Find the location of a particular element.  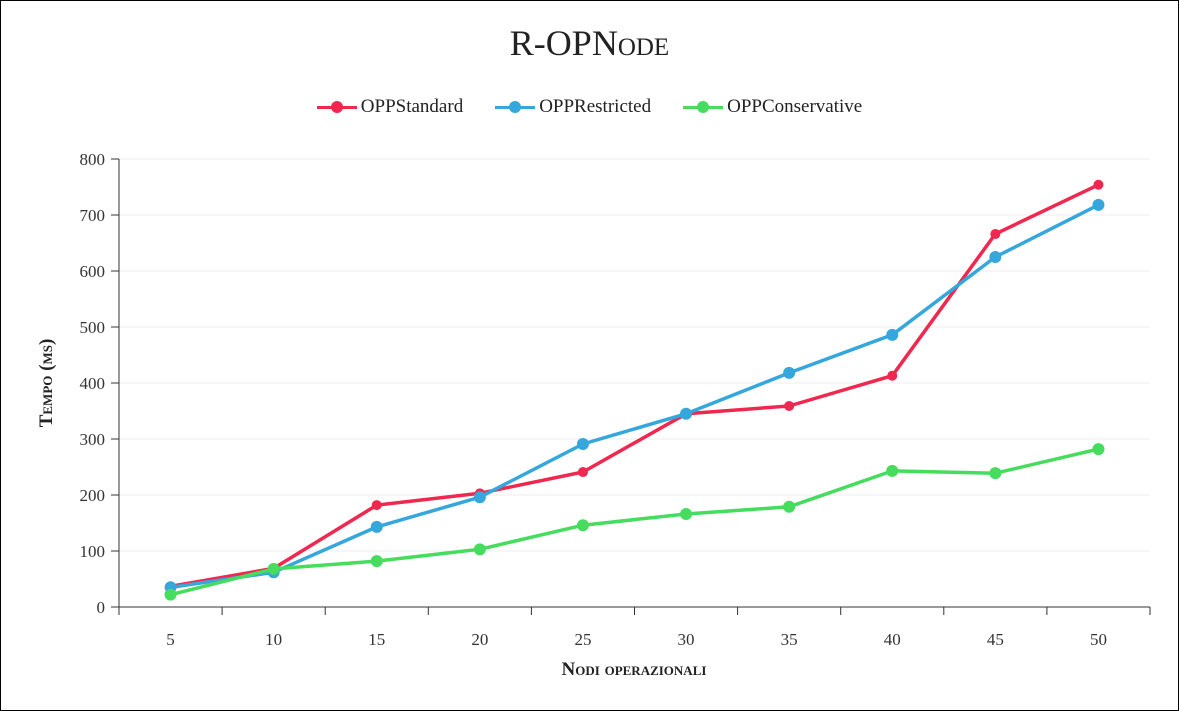

x-tick-label: 50 is located at coordinates (1098, 639).